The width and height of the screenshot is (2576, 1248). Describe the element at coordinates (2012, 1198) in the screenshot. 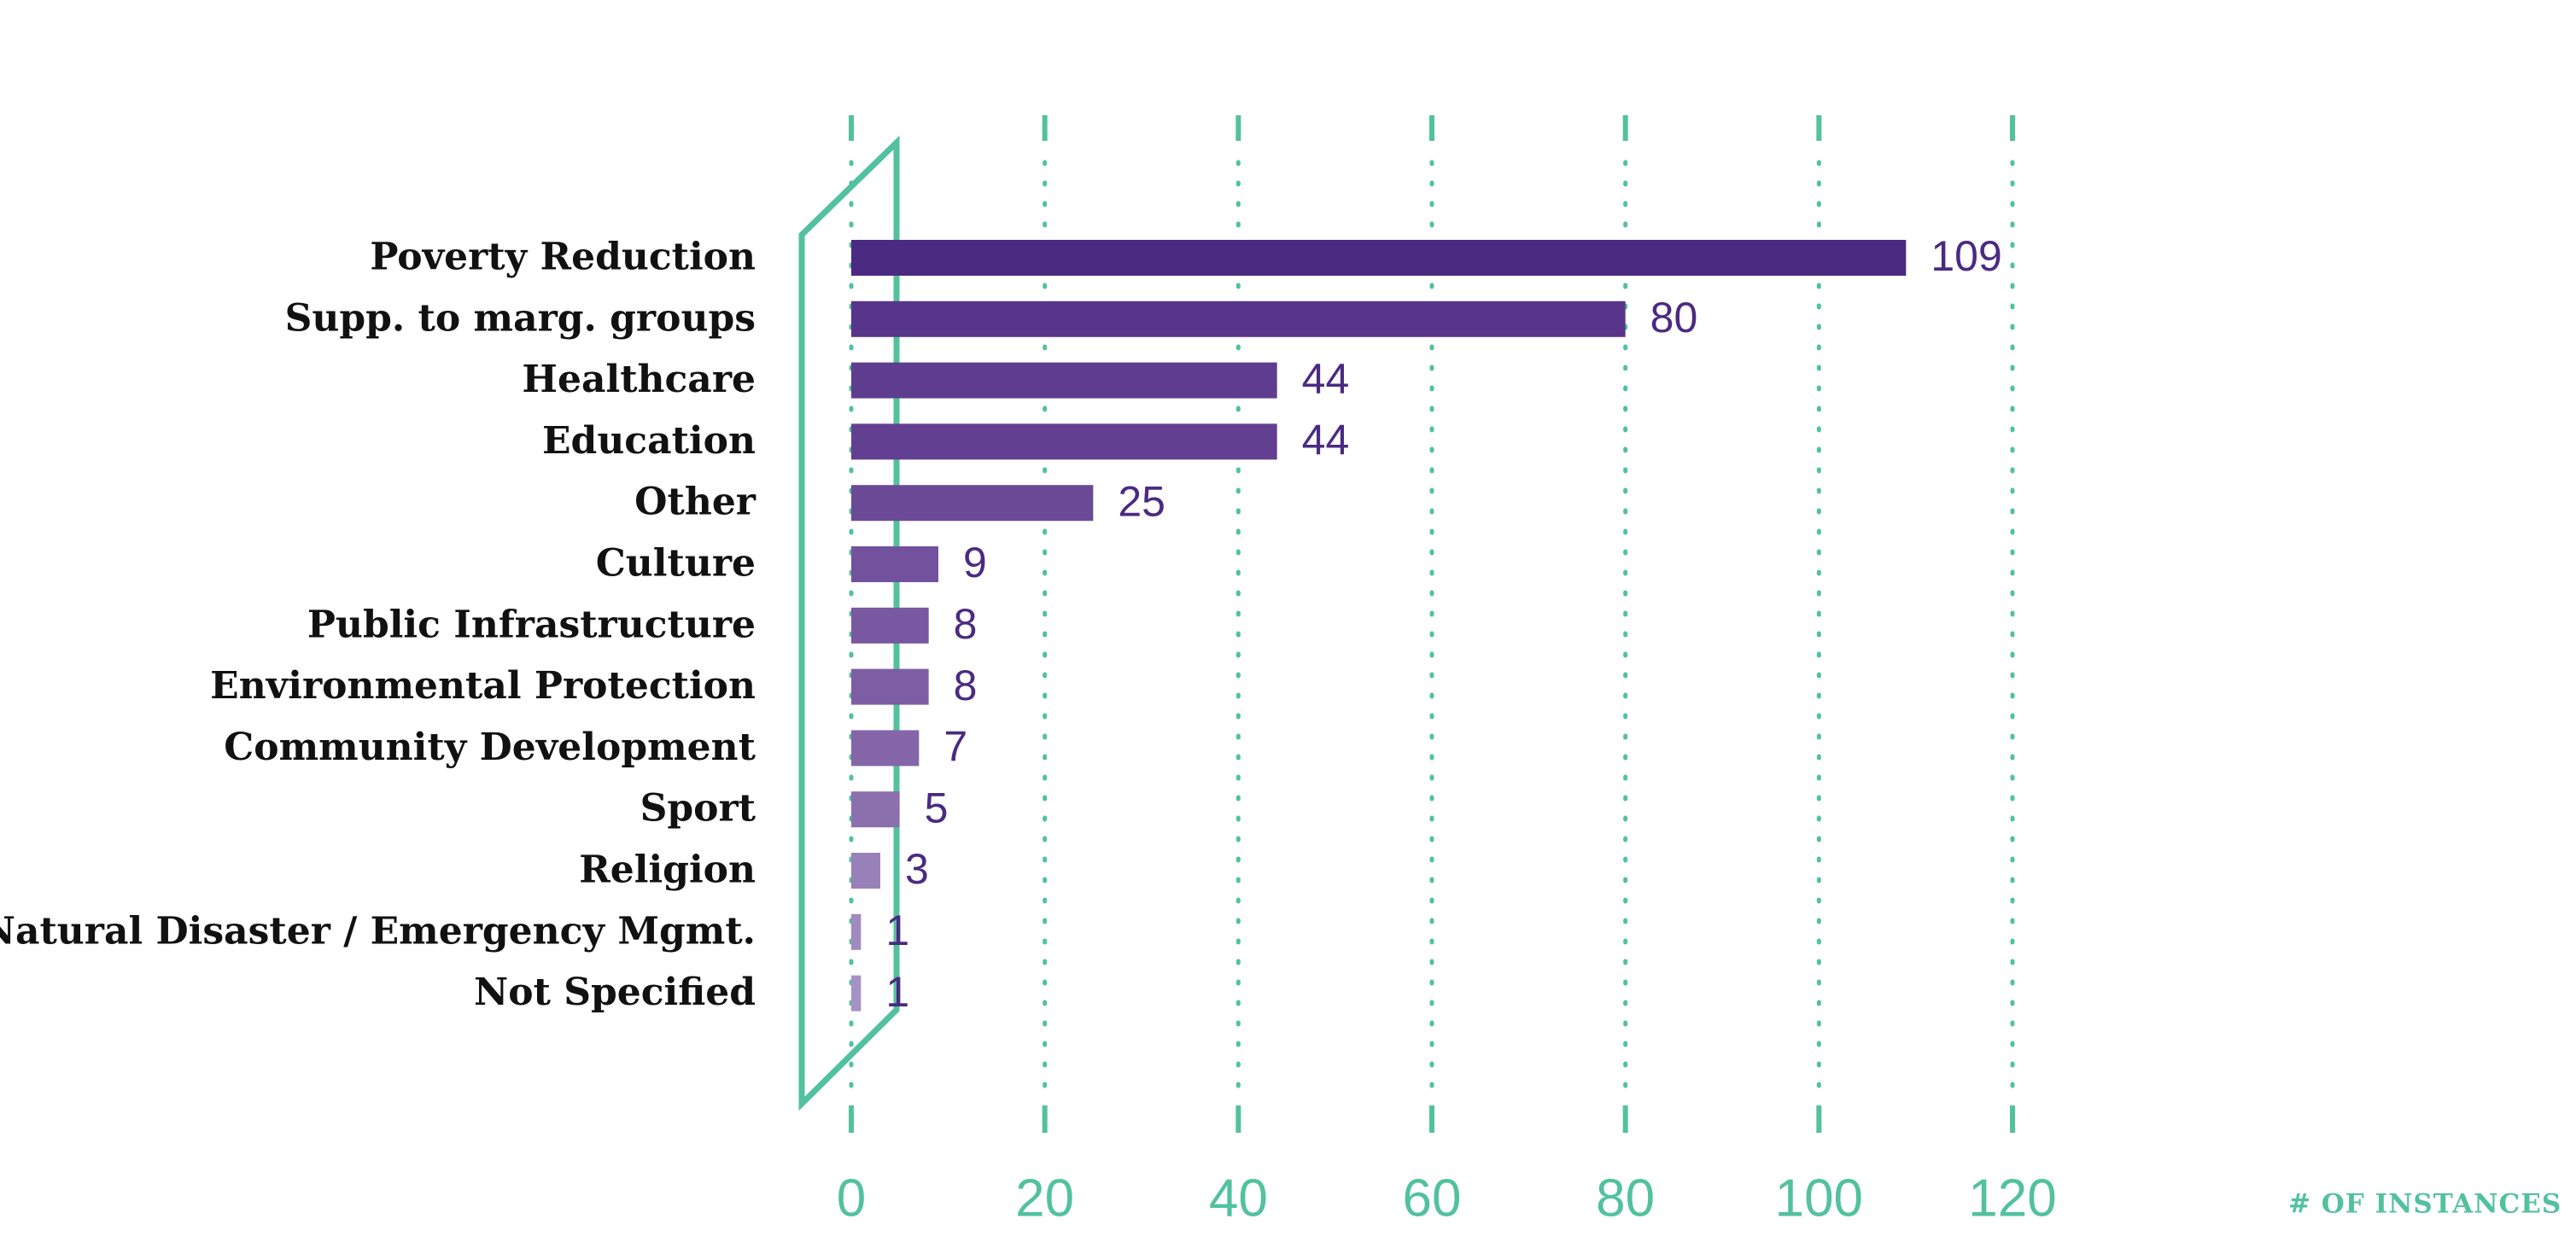

I see `x-tick-label: 120` at that location.